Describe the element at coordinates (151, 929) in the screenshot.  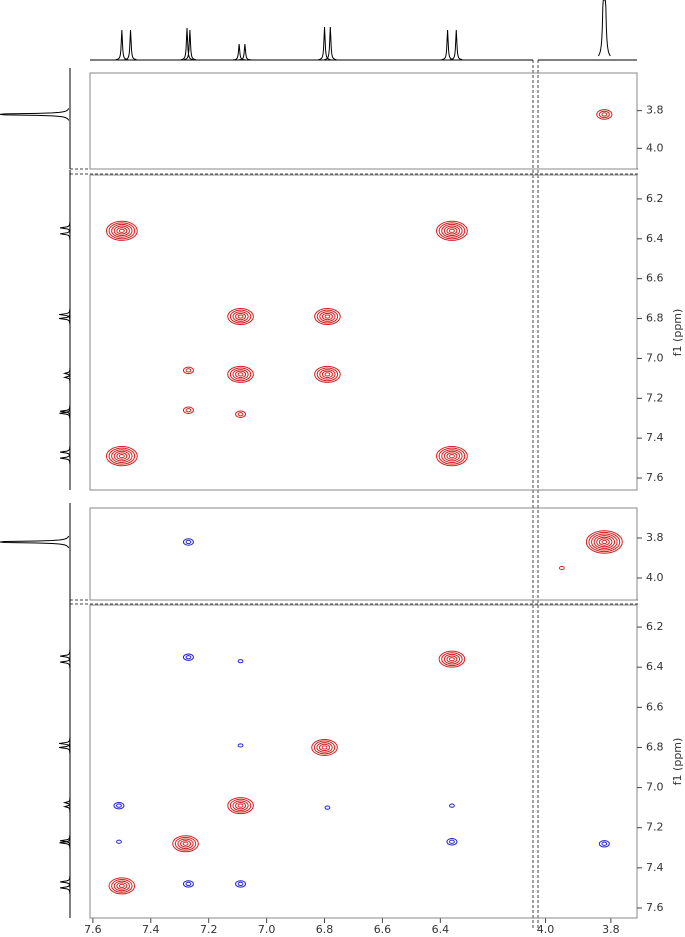
I see `x-tick-label: 7.4` at that location.